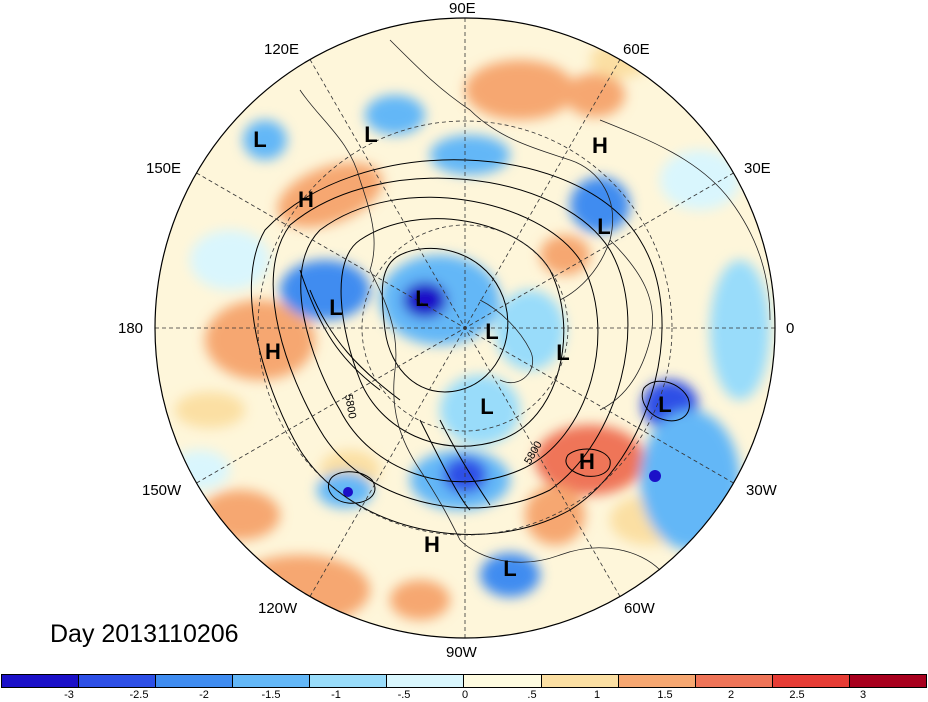 Image resolution: width=928 pixels, height=702 pixels. Describe the element at coordinates (282, 49) in the screenshot. I see `lon-label-120e: 120E` at that location.